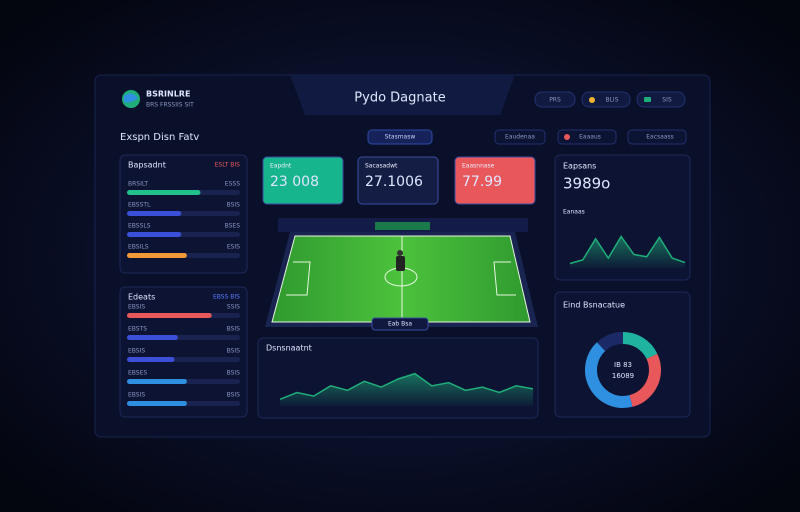 This screenshot has width=800, height=512. What do you see at coordinates (623, 376) in the screenshot?
I see `donut-center-bottom: 16089` at bounding box center [623, 376].